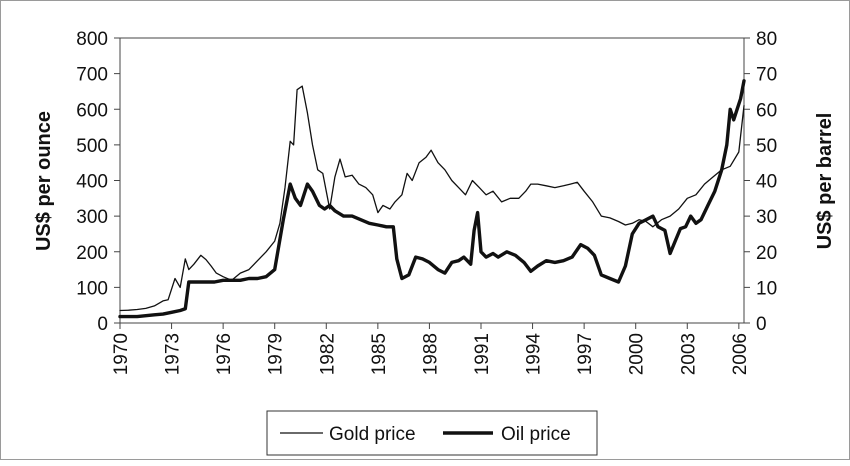 The width and height of the screenshot is (850, 466). I want to click on y-left-tick-label: 200, so click(92, 253).